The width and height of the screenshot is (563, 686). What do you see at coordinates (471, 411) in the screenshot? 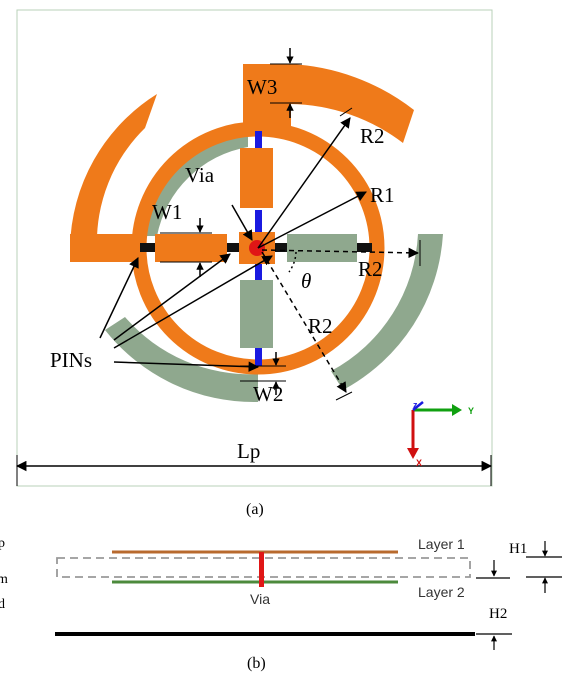
I see `axis-label-y: Y` at bounding box center [471, 411].